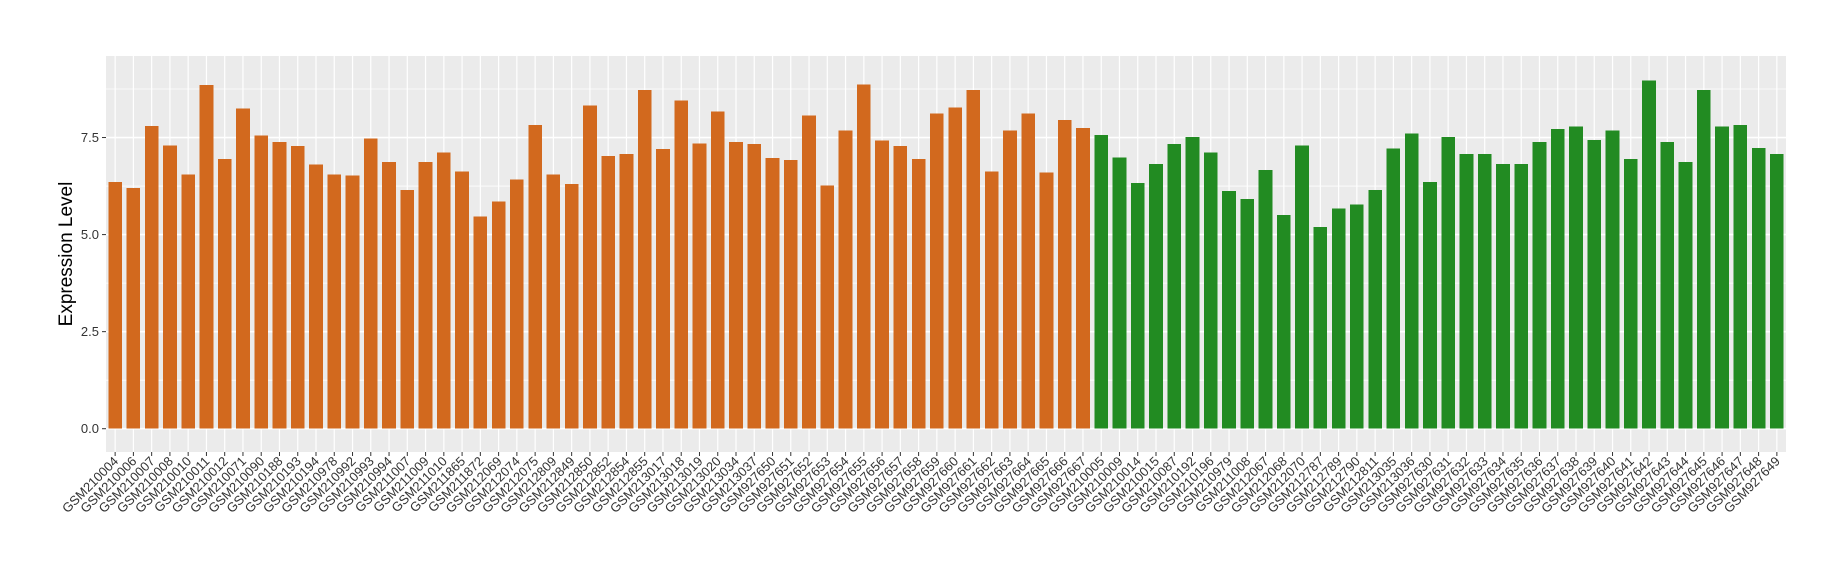 This screenshot has height=585, width=1840. I want to click on bar-GSM210007, so click(151, 277).